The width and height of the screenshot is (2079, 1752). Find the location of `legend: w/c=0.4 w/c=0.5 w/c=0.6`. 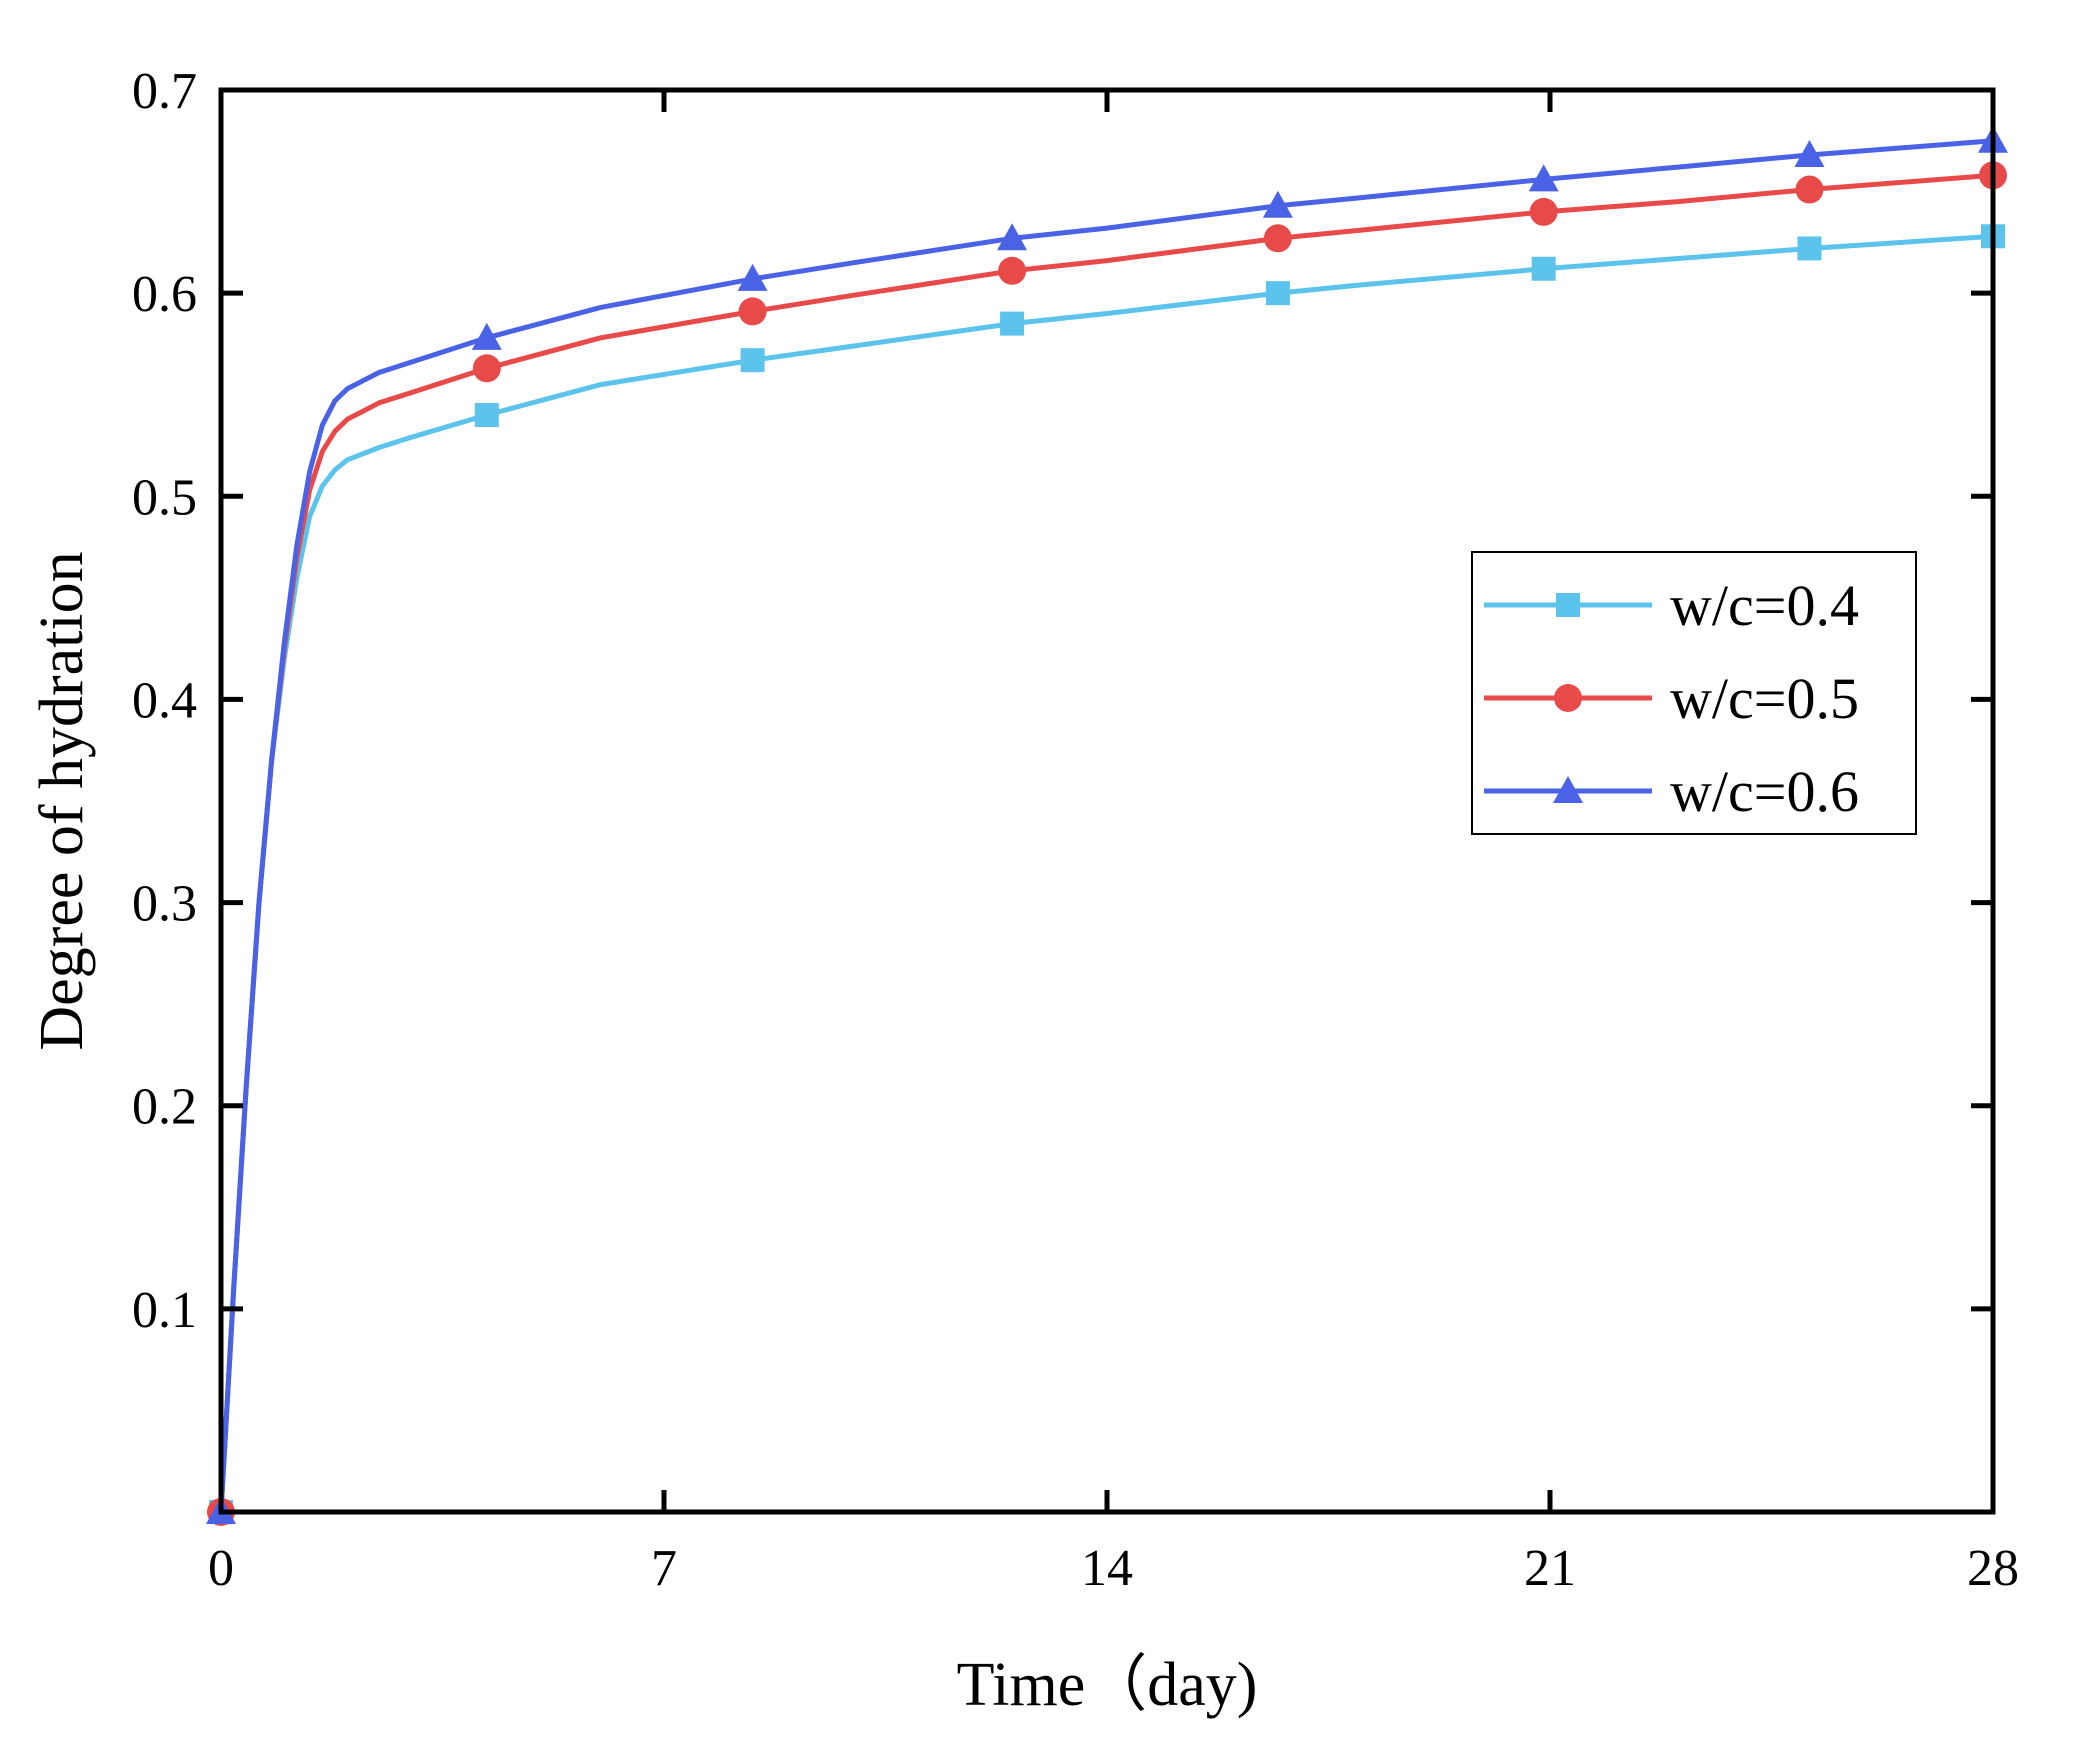

legend: w/c=0.4 w/c=0.5 w/c=0.6 is located at coordinates (1694, 693).